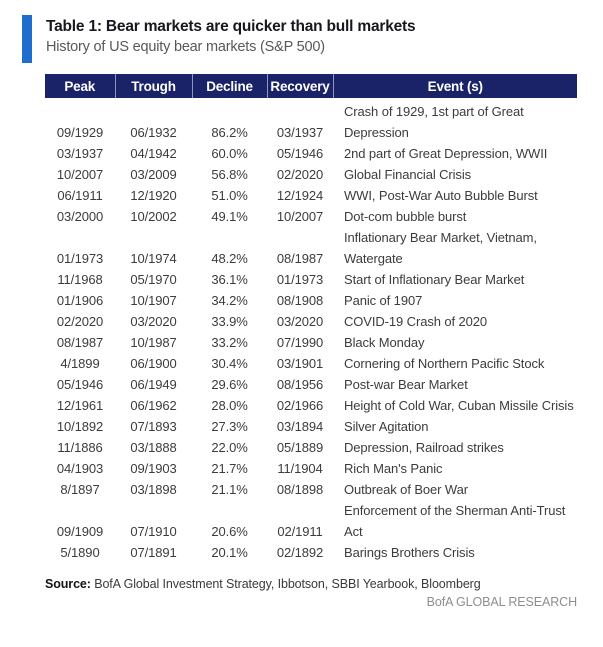  Describe the element at coordinates (300, 132) in the screenshot. I see `recovery-cell: 03/1937` at that location.